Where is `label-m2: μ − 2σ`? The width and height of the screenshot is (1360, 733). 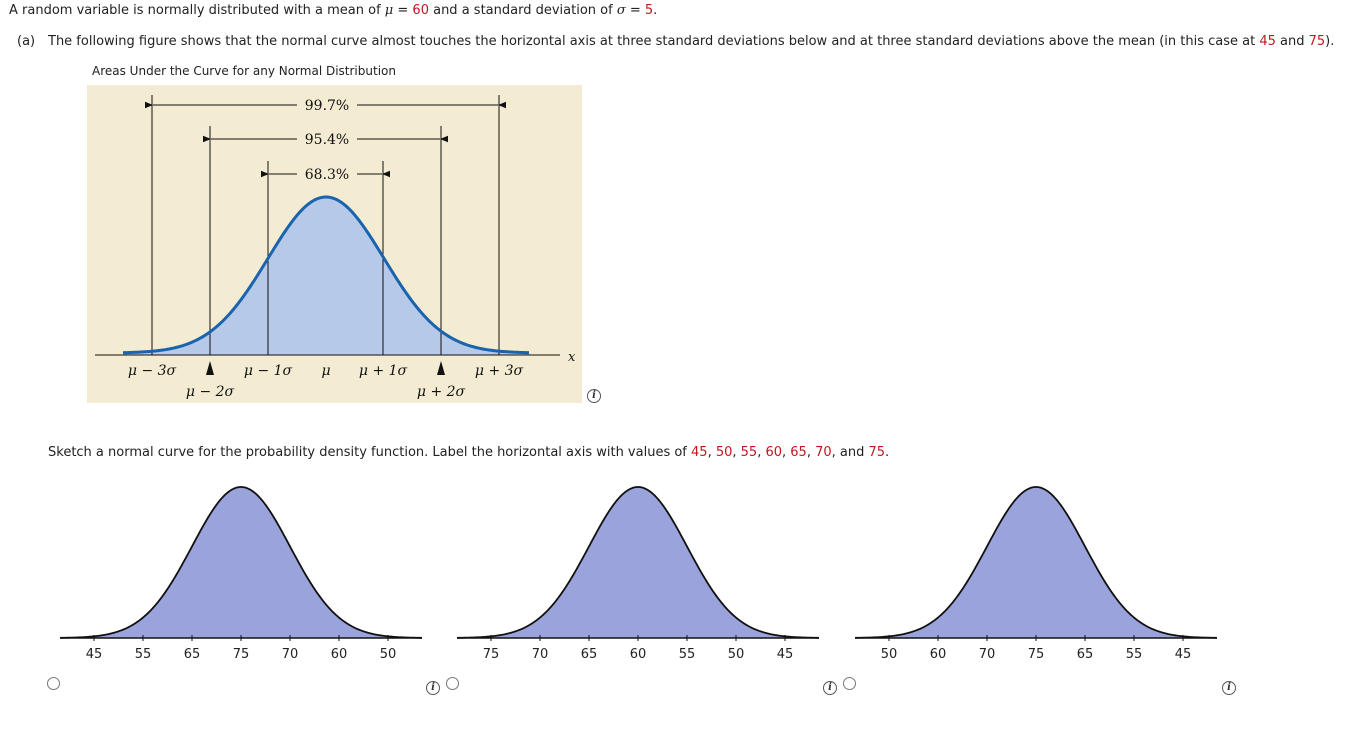 label-m2: μ − 2σ is located at coordinates (210, 392).